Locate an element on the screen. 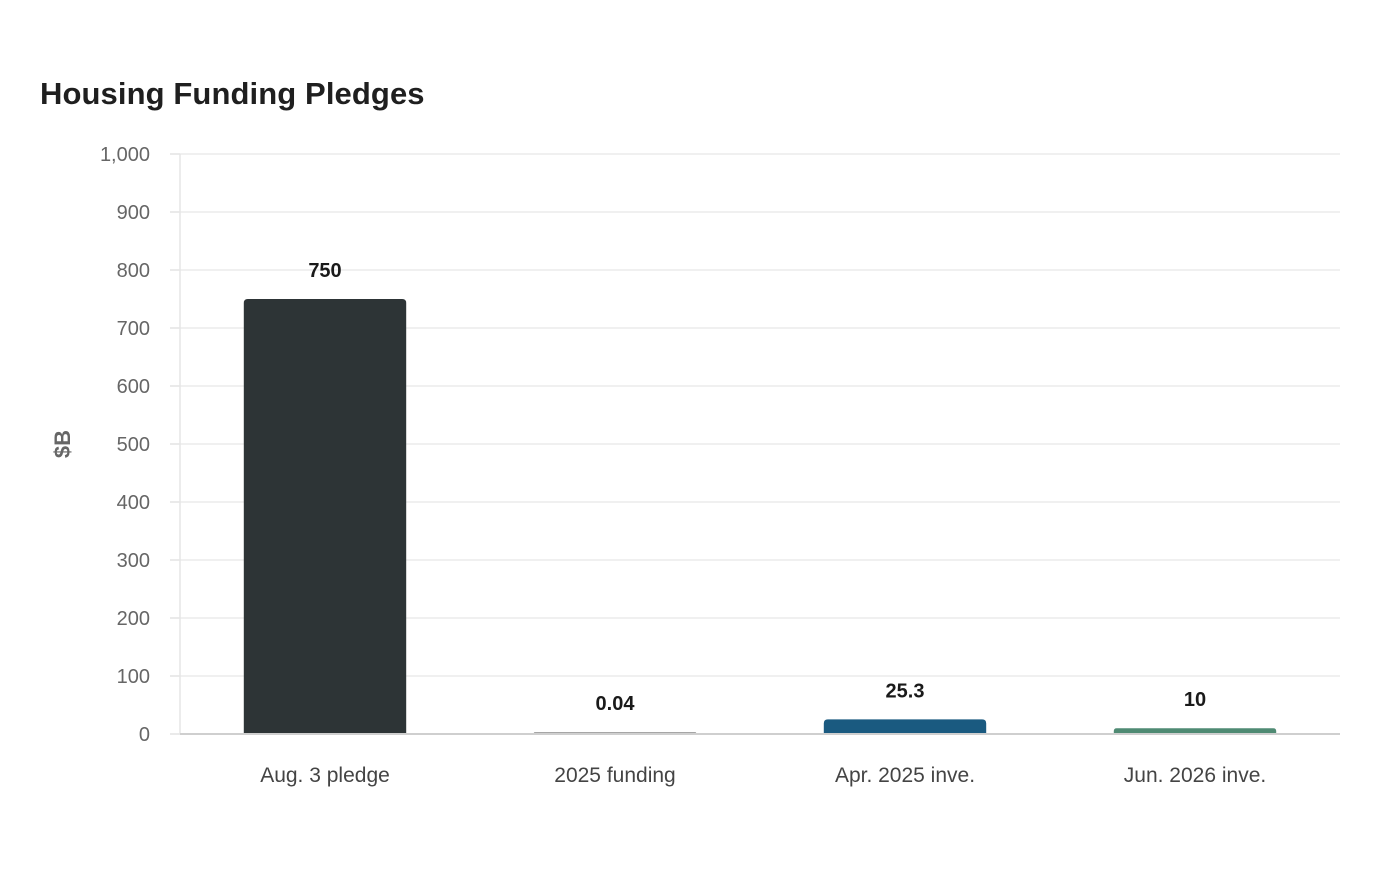 The image size is (1400, 880). y-axis-label: $B is located at coordinates (62, 444).